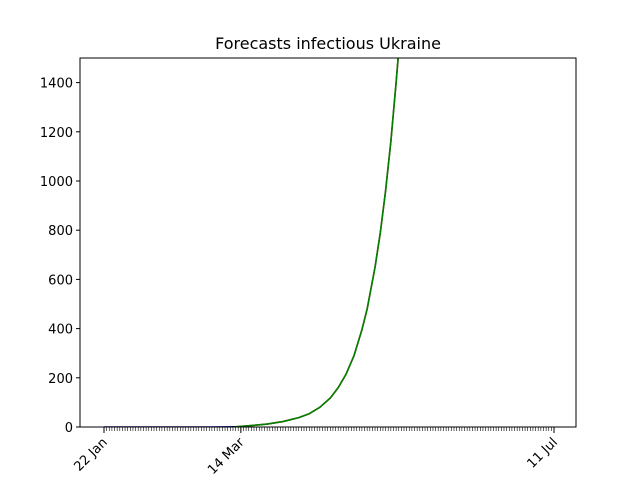  Describe the element at coordinates (226, 456) in the screenshot. I see `x-tick-label: 14 Mar` at that location.